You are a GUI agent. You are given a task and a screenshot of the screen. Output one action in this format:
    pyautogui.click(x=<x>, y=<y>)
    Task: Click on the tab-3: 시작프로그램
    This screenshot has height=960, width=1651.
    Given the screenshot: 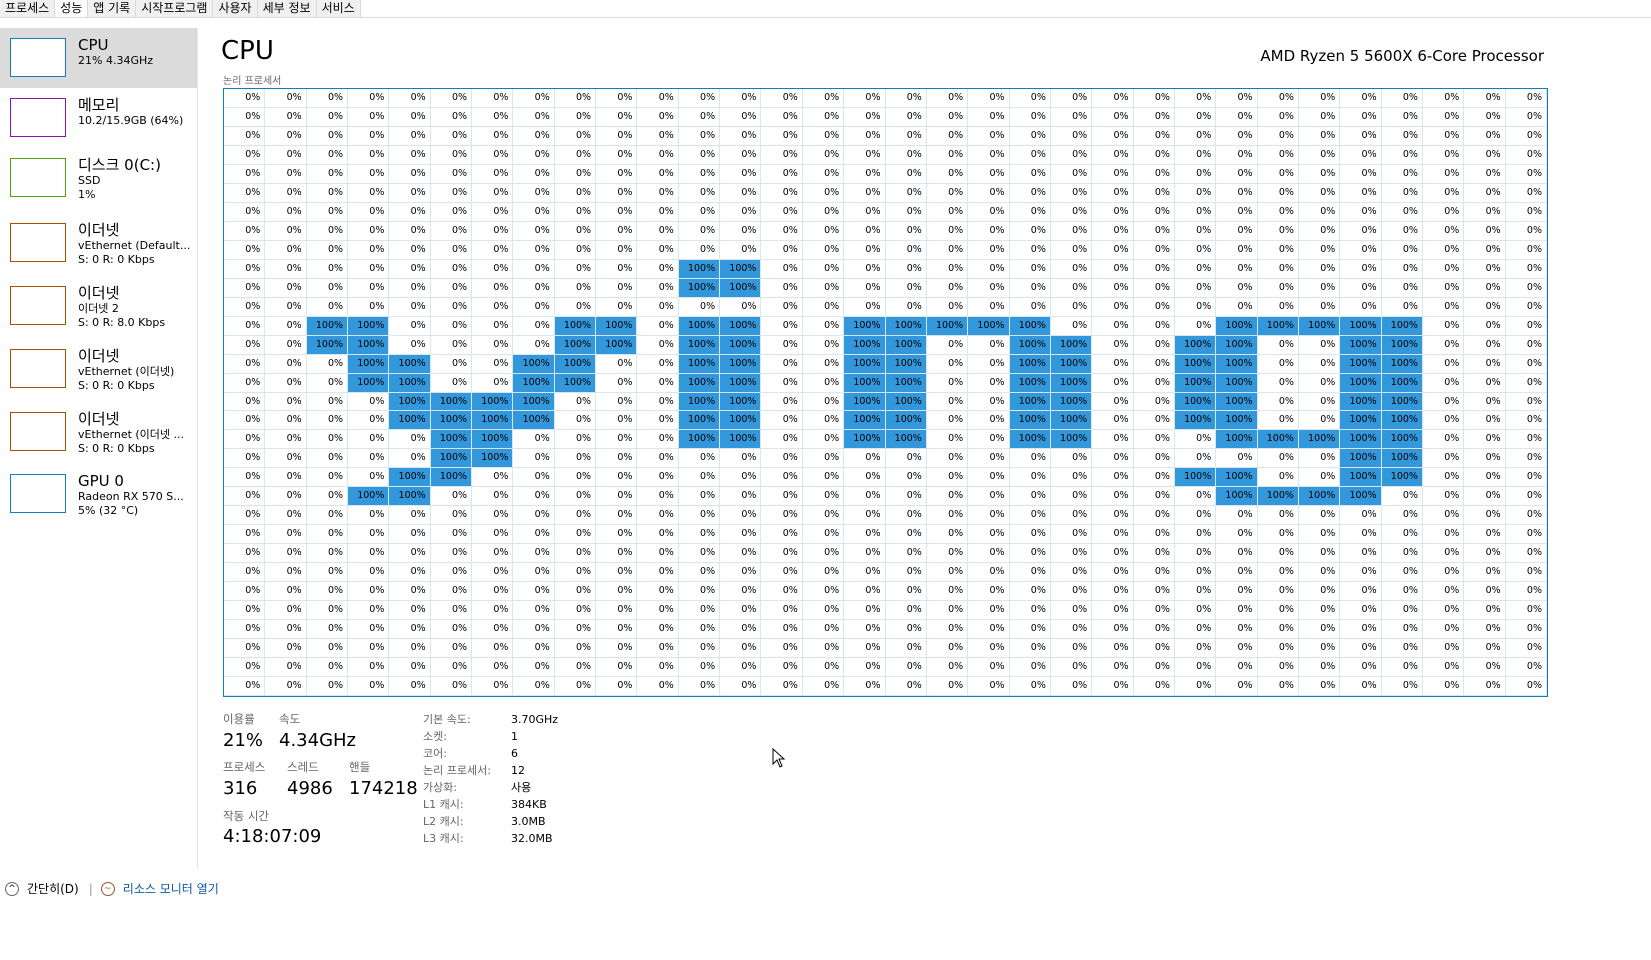 What is the action you would take?
    pyautogui.click(x=175, y=8)
    